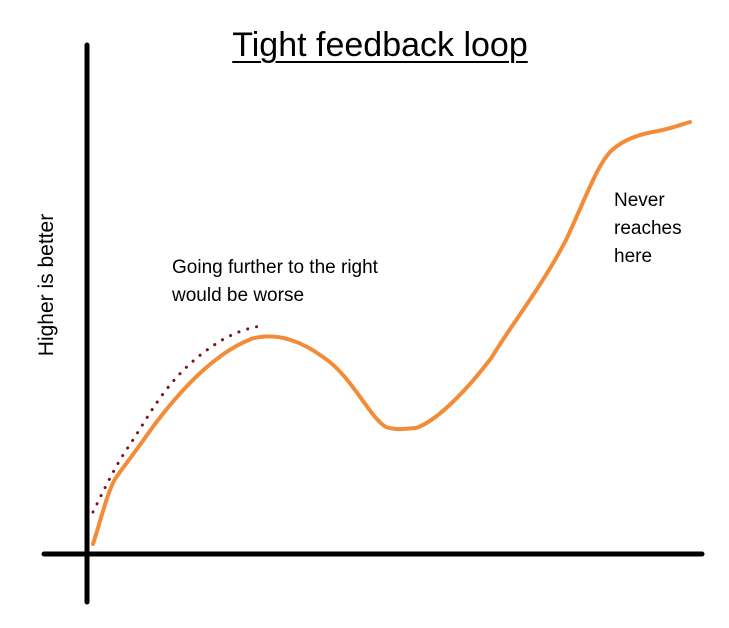 The image size is (729, 628). I want to click on annotation-right-line-2: reaches, so click(648, 228).